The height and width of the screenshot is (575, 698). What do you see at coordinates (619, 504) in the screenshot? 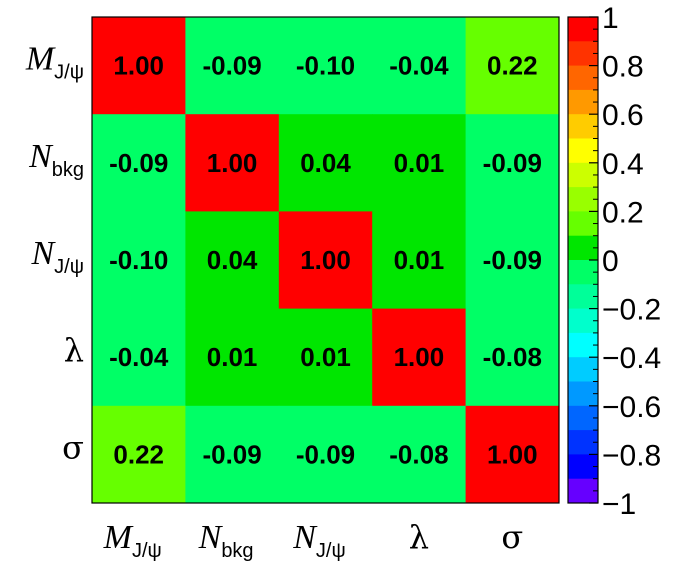
I see `colorbar-tick-label: −1` at bounding box center [619, 504].